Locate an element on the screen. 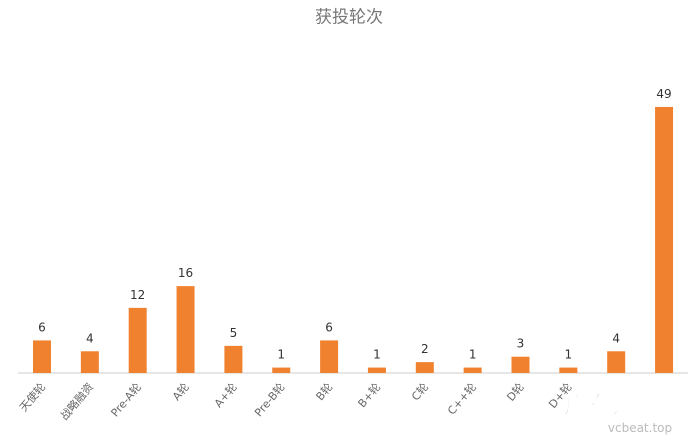  value-label: 12 is located at coordinates (137, 295).